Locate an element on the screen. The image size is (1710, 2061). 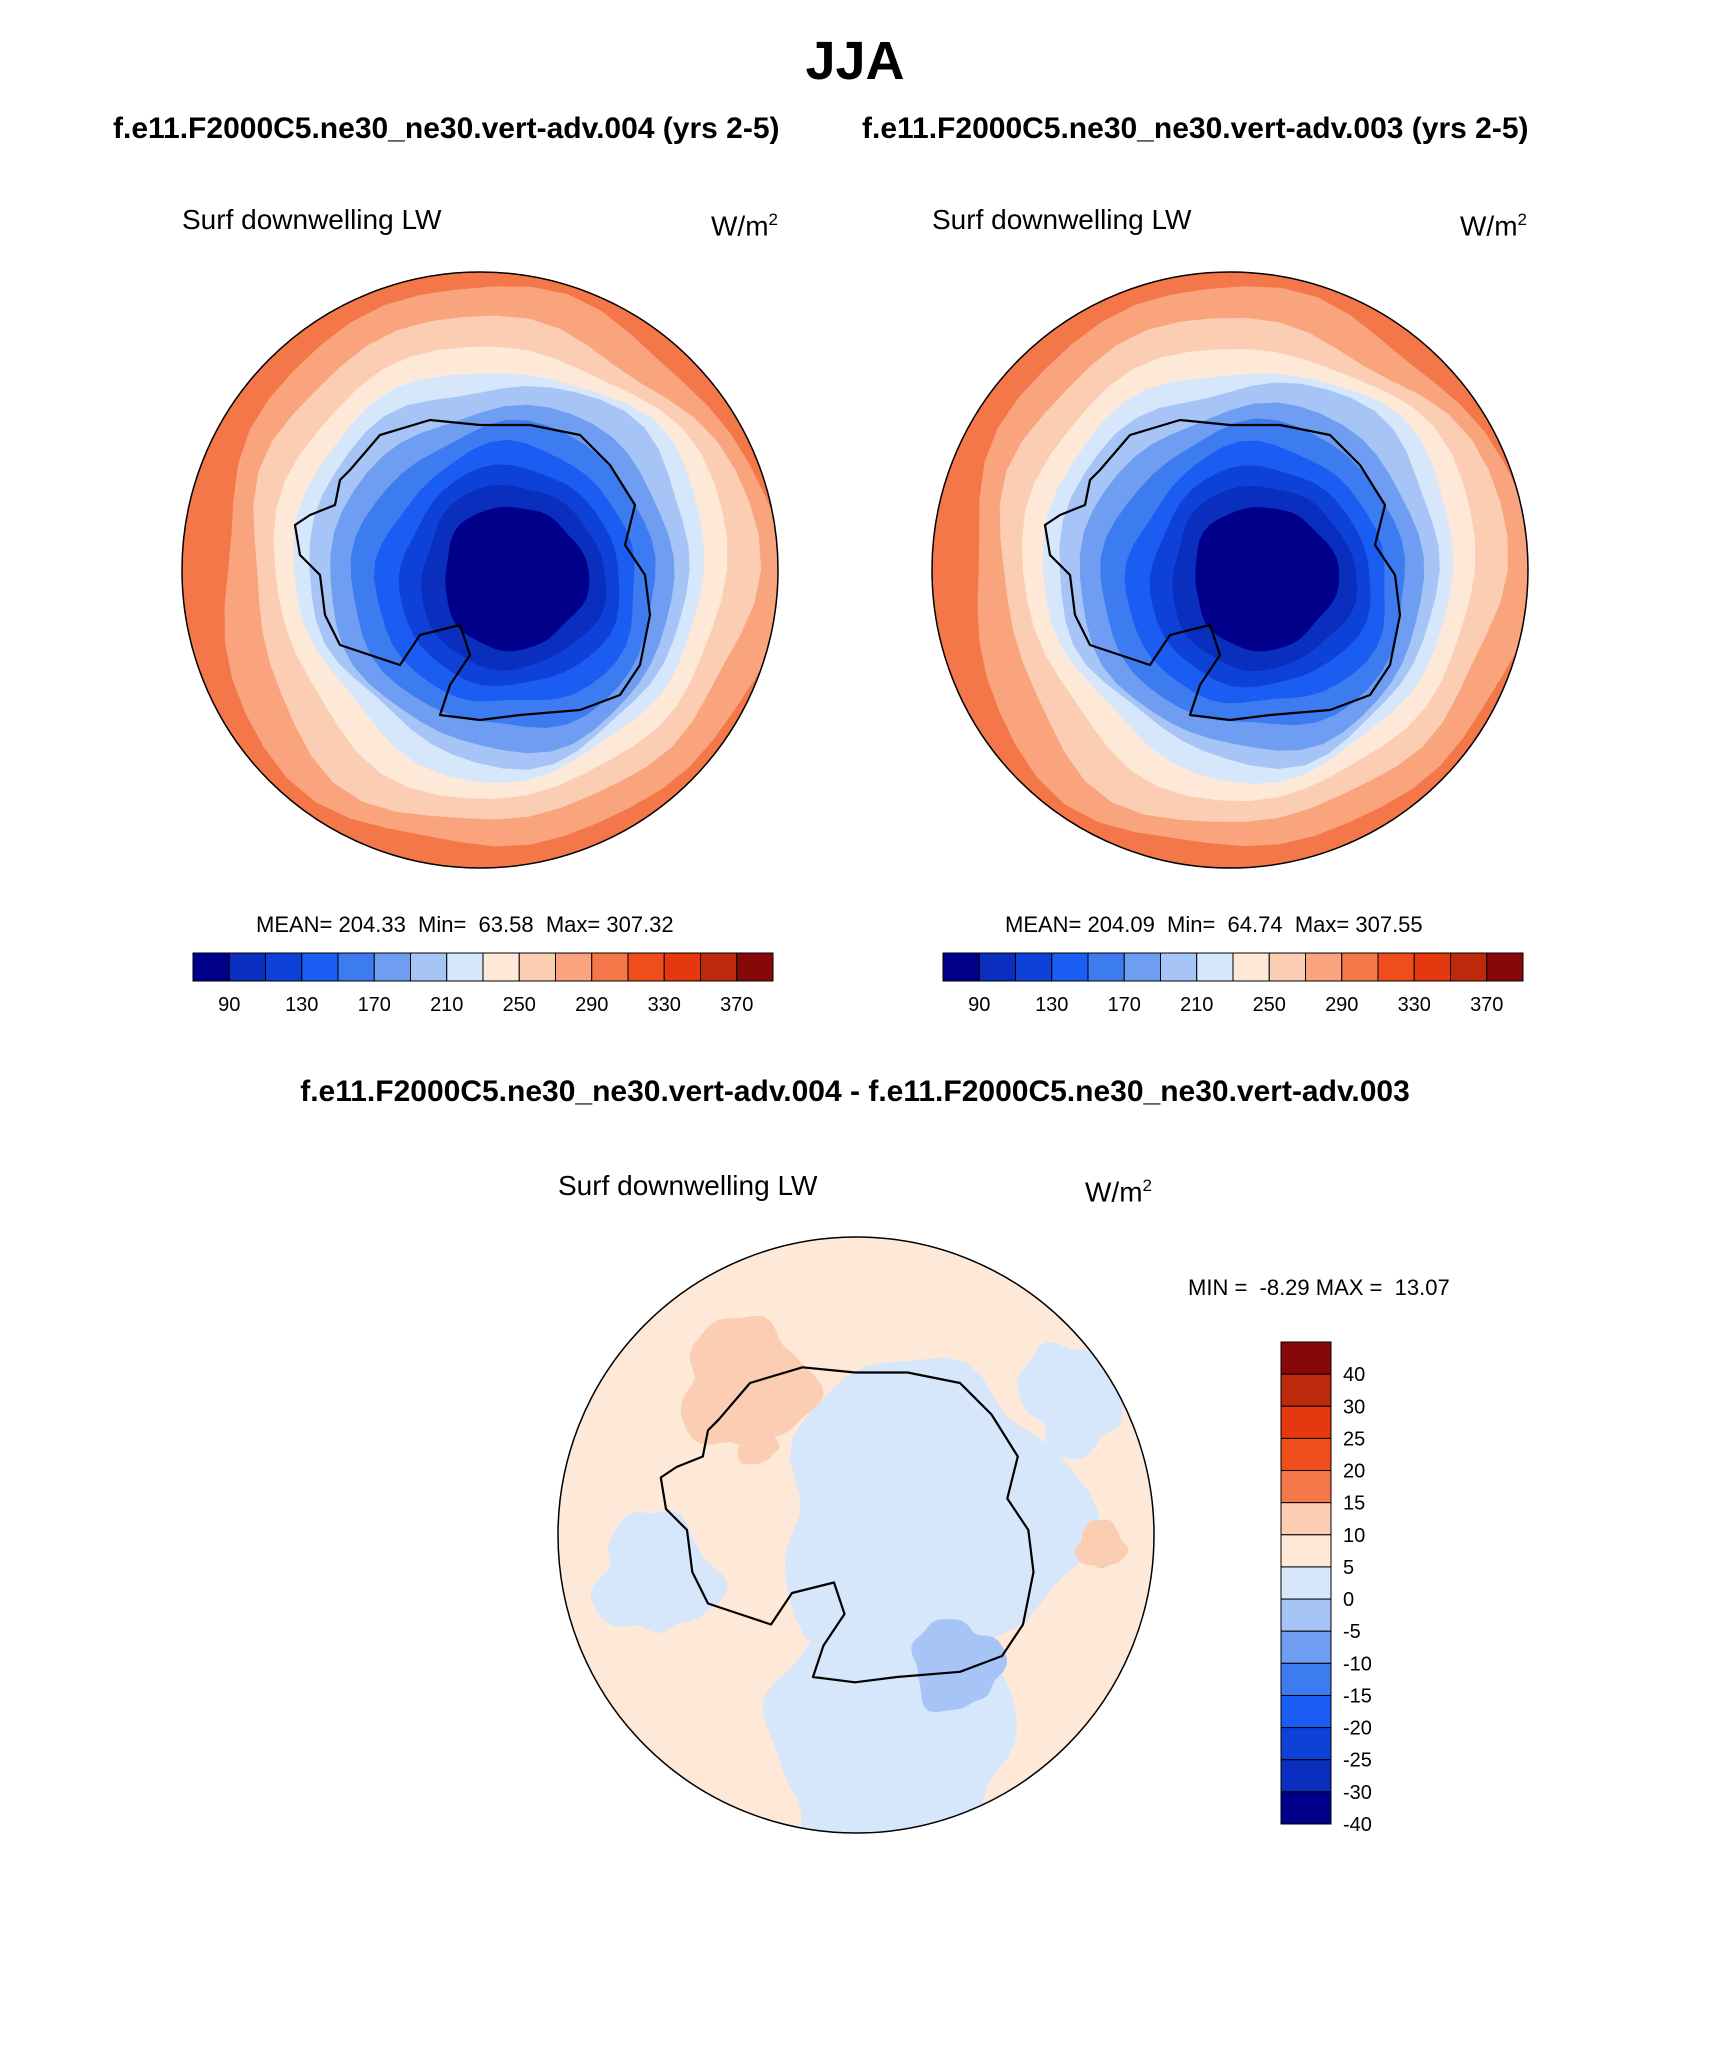
panel-1-stats: MEAN= 204.33 Min= 63.58 Max= 307.32 is located at coordinates (465, 924).